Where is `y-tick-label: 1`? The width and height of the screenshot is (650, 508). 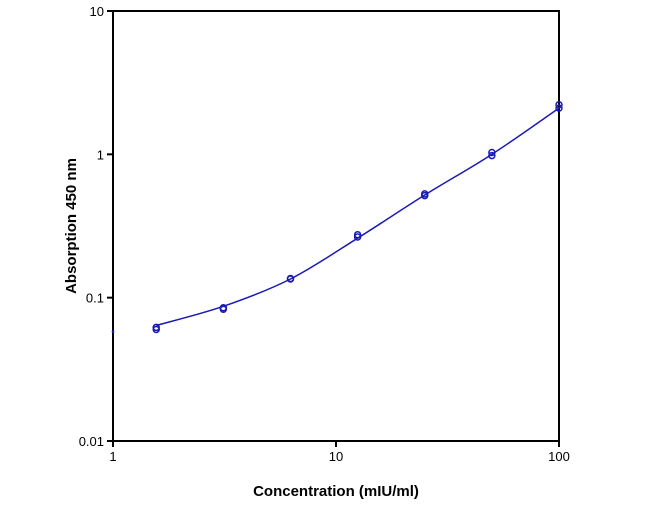 y-tick-label: 1 is located at coordinates (100, 154).